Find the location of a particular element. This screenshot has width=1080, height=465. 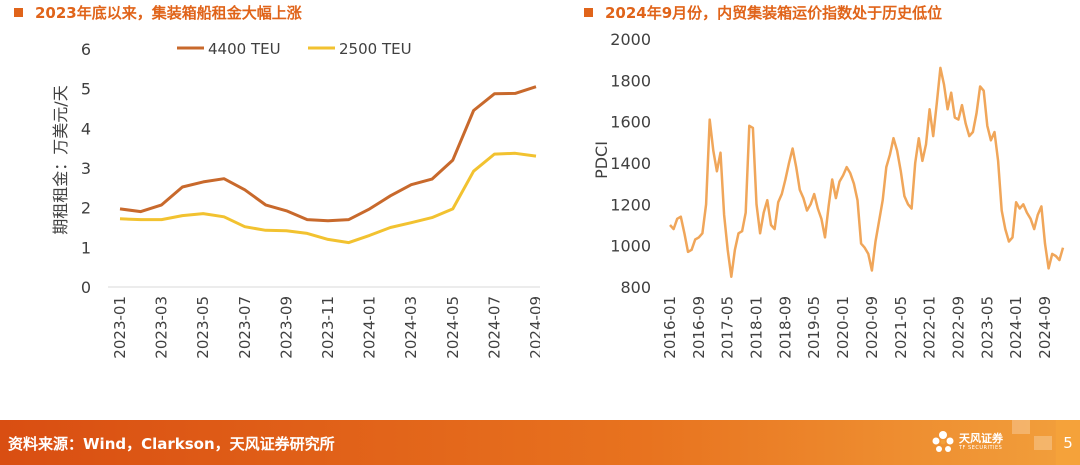

x-tick-label: 2018-01 is located at coordinates (757, 327).